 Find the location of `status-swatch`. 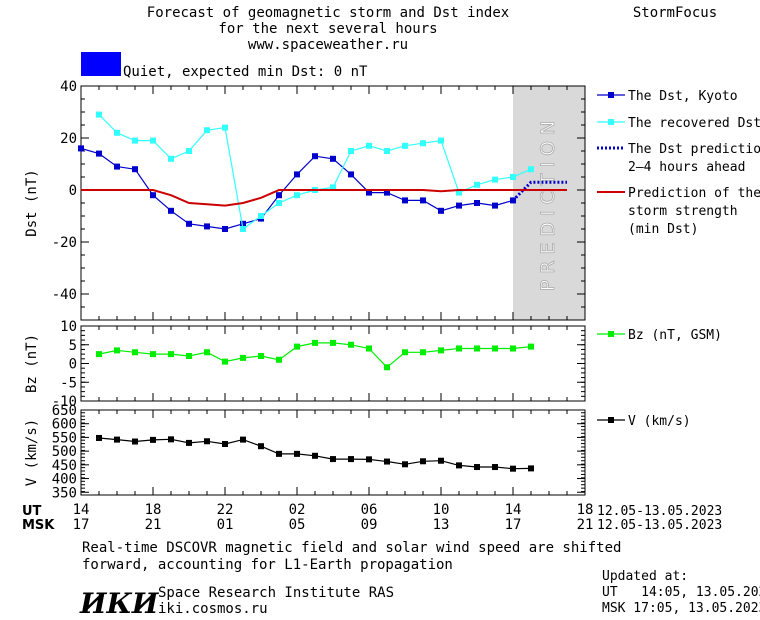

status-swatch is located at coordinates (101, 64).